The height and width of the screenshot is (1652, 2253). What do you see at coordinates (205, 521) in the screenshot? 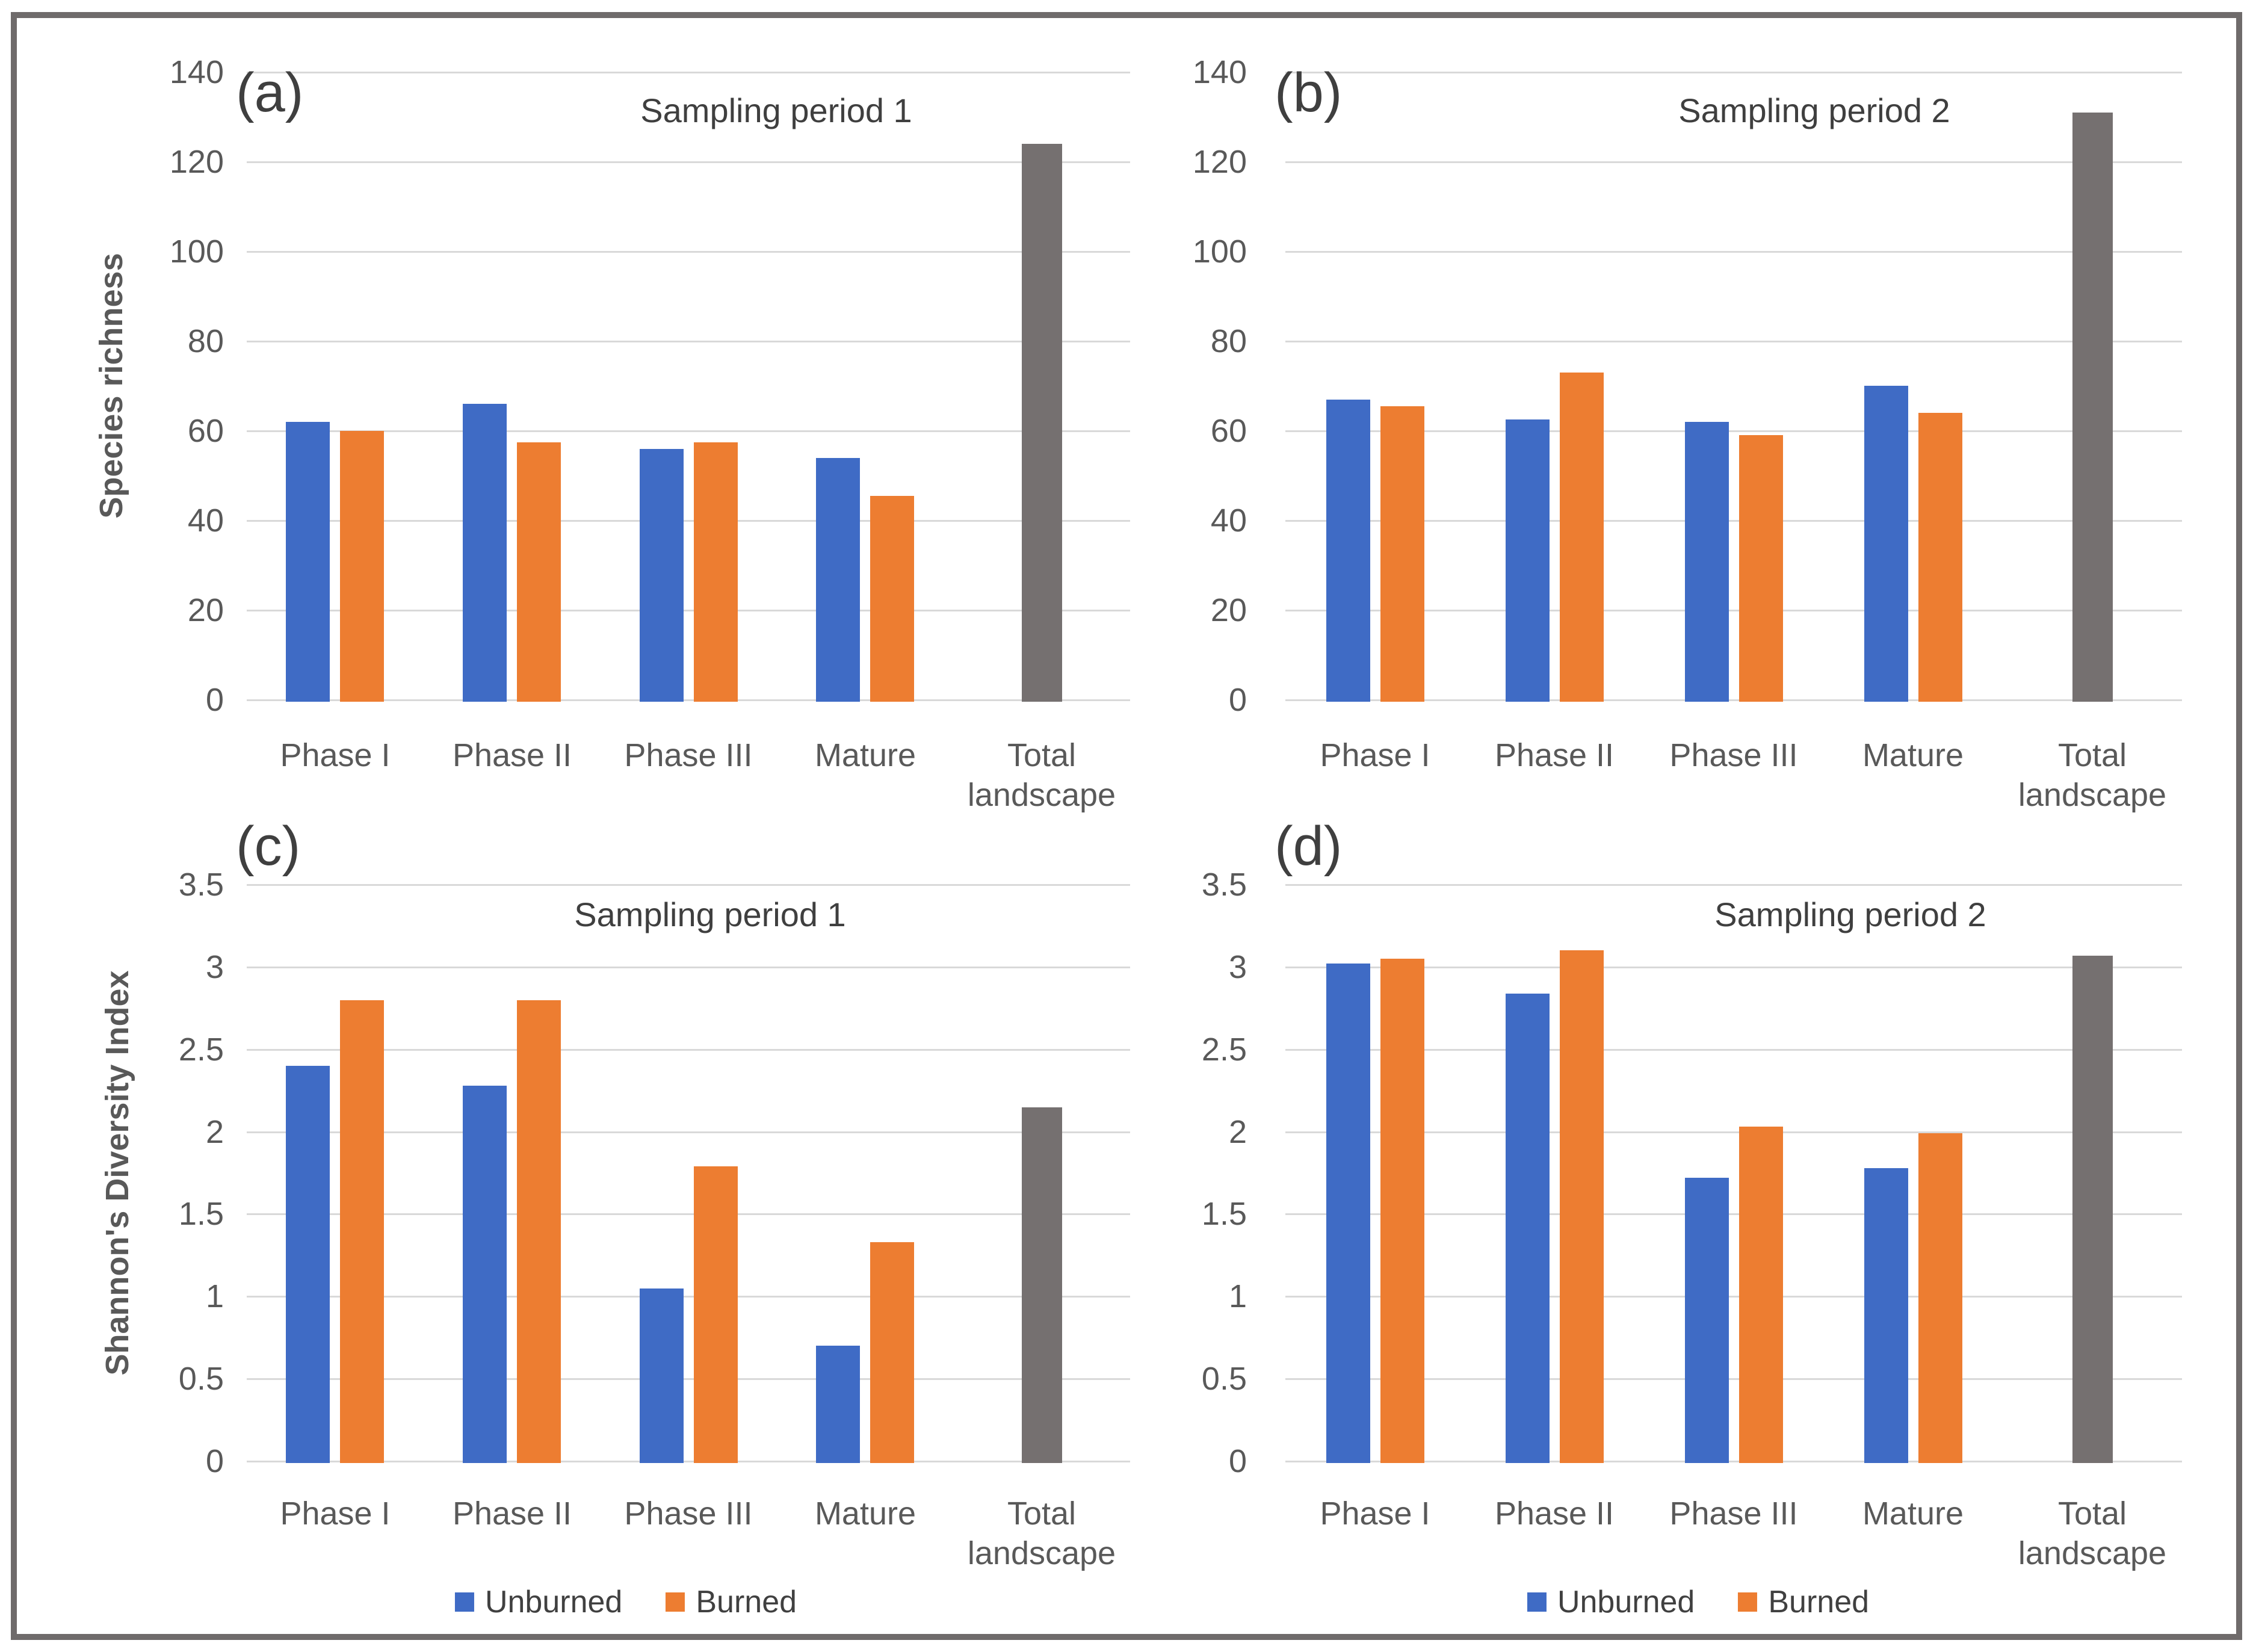
I see `y-tick-label-a-40: 40` at bounding box center [205, 521].